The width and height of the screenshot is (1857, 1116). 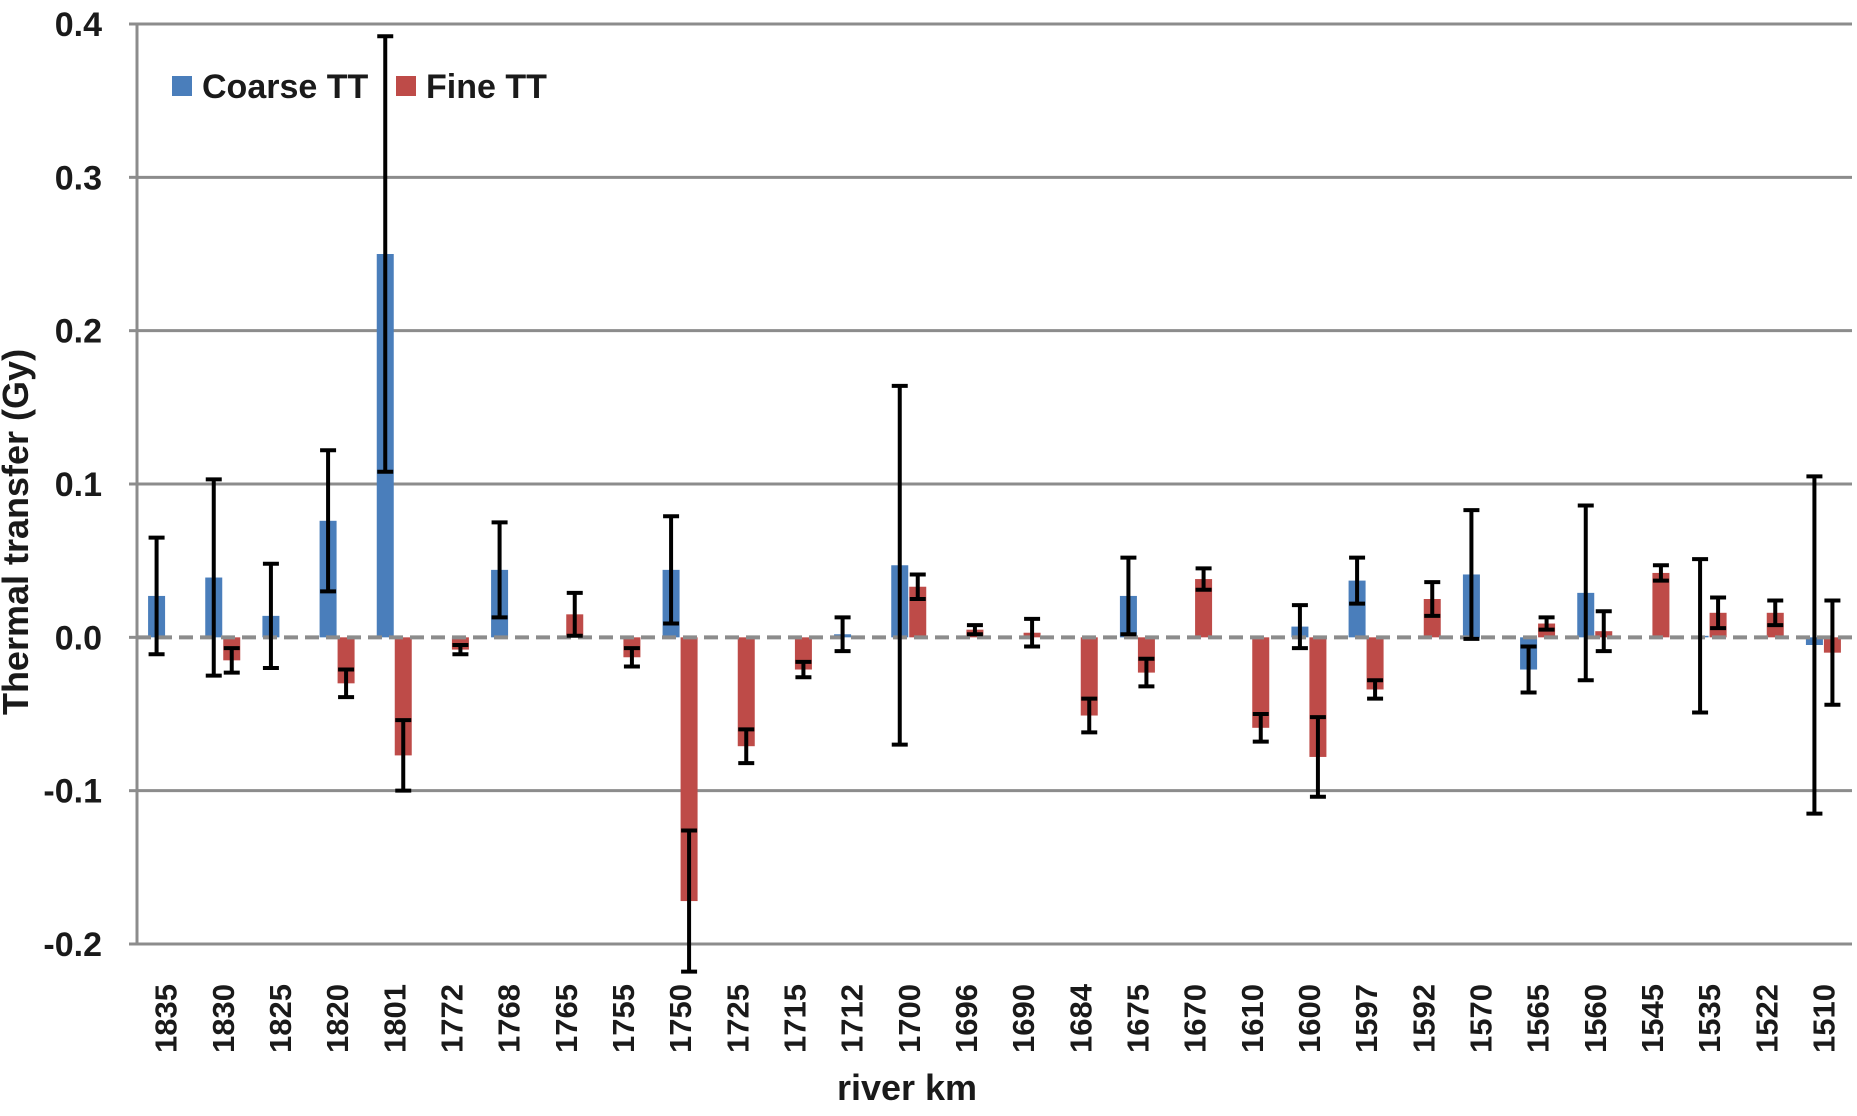 I want to click on legend-swatch-fine, so click(x=406, y=86).